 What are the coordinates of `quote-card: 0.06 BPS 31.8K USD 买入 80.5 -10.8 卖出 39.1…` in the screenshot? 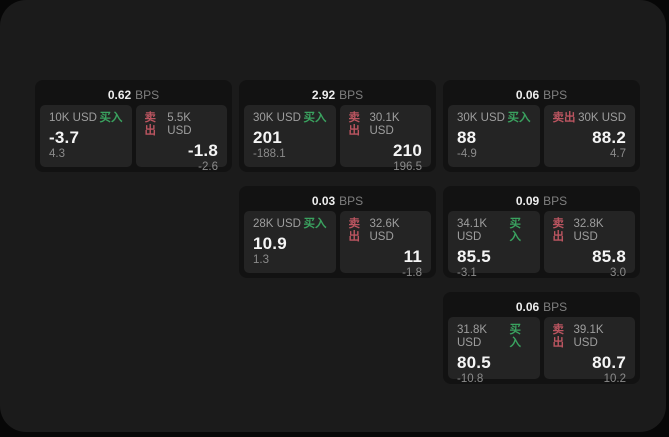 It's located at (541, 338).